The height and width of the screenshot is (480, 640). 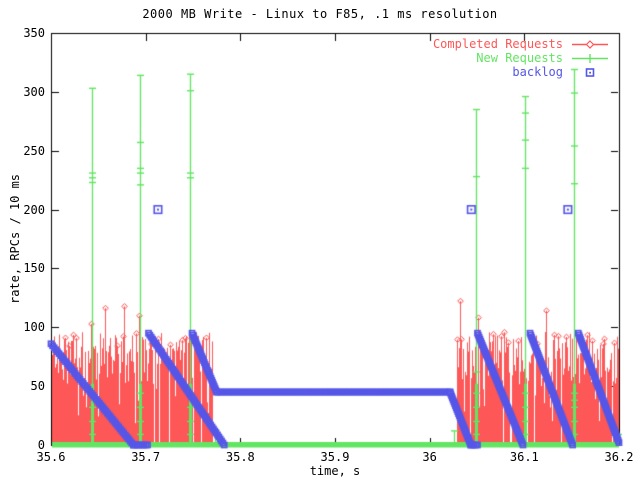 What do you see at coordinates (34, 33) in the screenshot?
I see `y-tick-label: 350` at bounding box center [34, 33].